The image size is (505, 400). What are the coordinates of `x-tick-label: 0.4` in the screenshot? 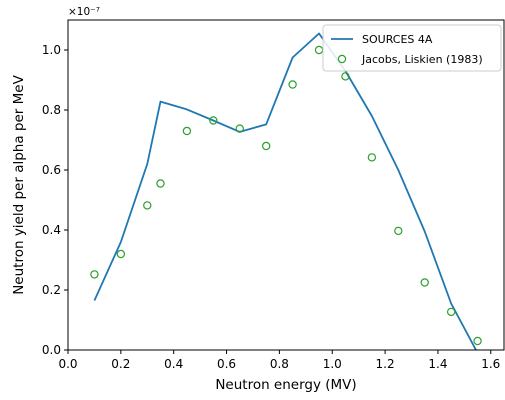 It's located at (173, 364).